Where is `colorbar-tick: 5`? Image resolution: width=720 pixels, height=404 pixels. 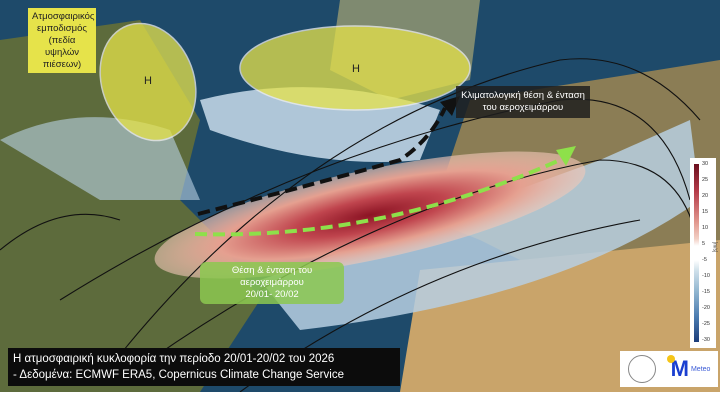
colorbar-tick: 5 is located at coordinates (704, 244).